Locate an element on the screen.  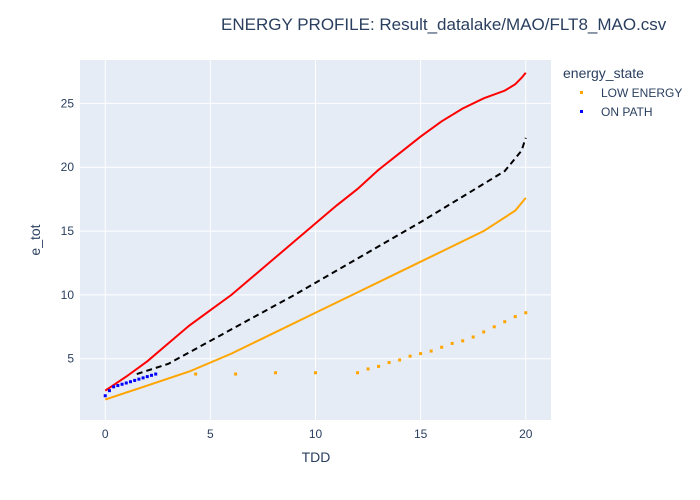
legend-item-low-energy: LOW ENERGY is located at coordinates (631, 93).